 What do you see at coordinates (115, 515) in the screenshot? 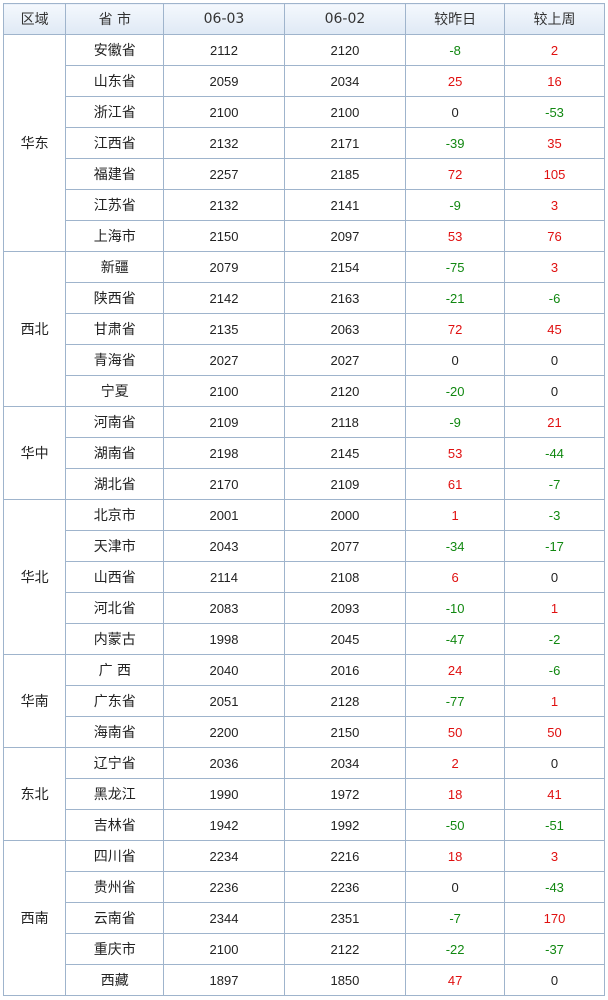
I see `province-cell: 北京市` at bounding box center [115, 515].